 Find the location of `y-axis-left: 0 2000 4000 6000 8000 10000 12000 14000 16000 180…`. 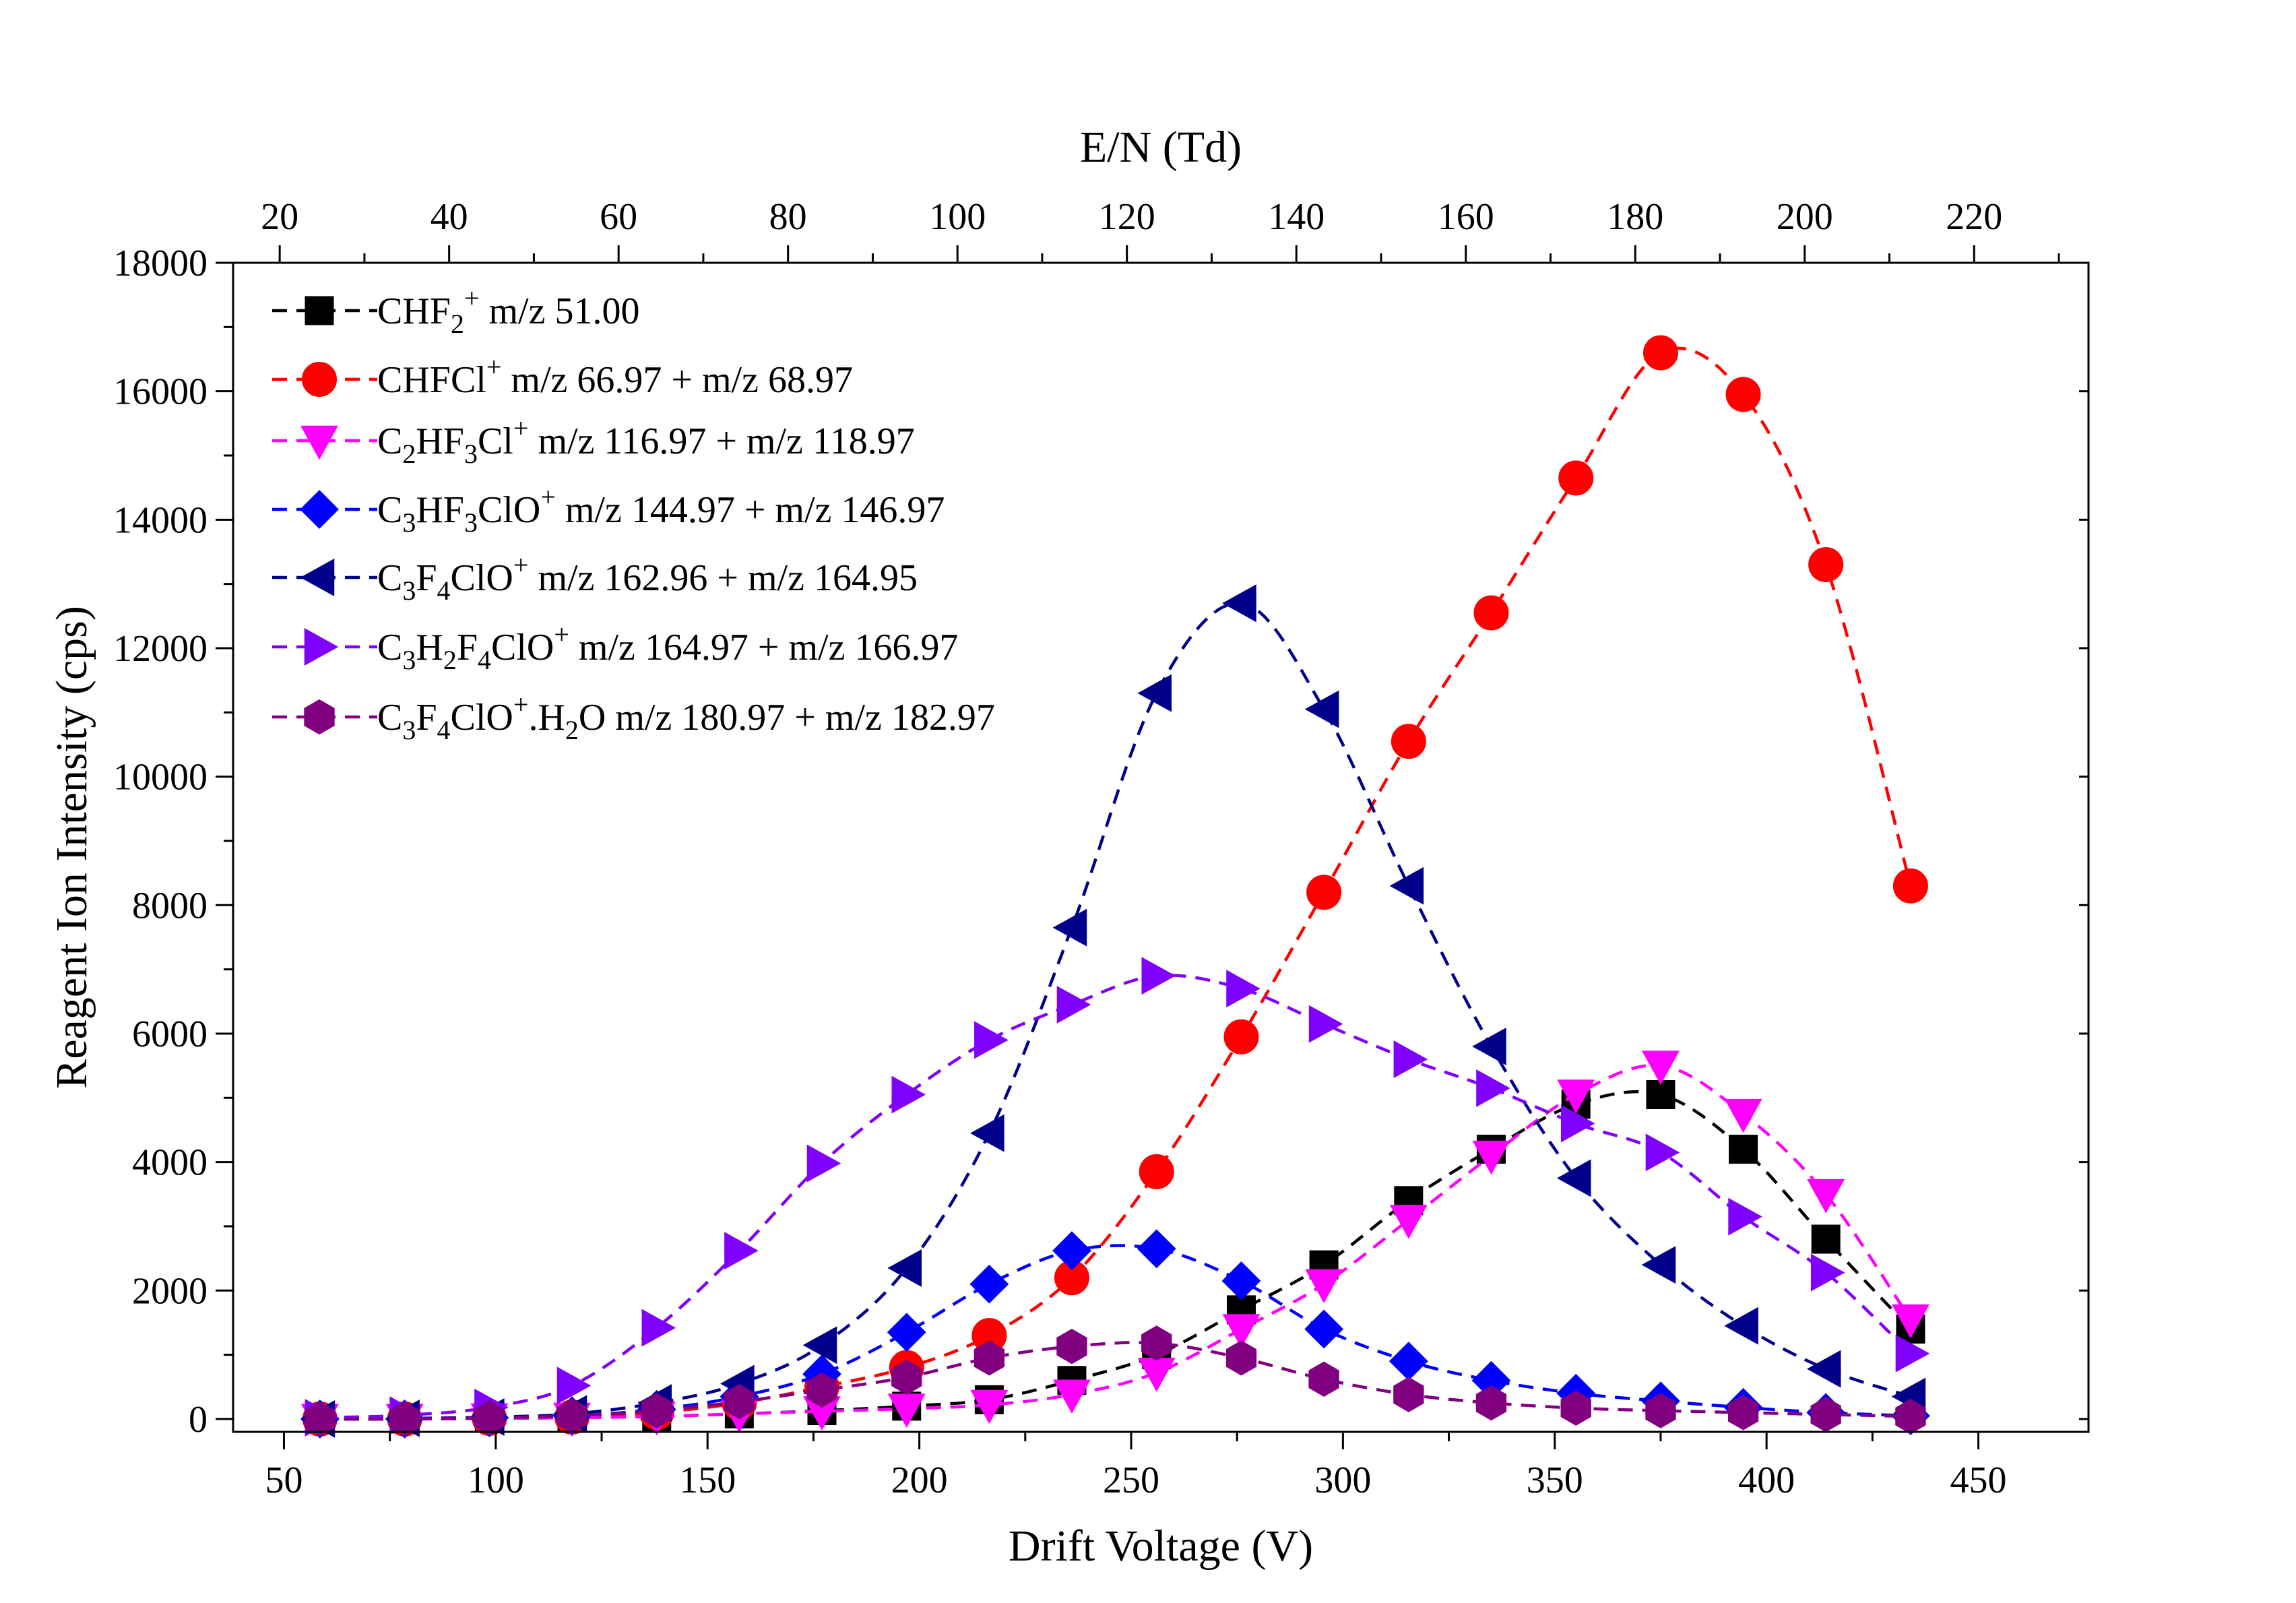

y-axis-left: 0 2000 4000 6000 8000 10000 12000 14000 16000 180… is located at coordinates (173, 842).